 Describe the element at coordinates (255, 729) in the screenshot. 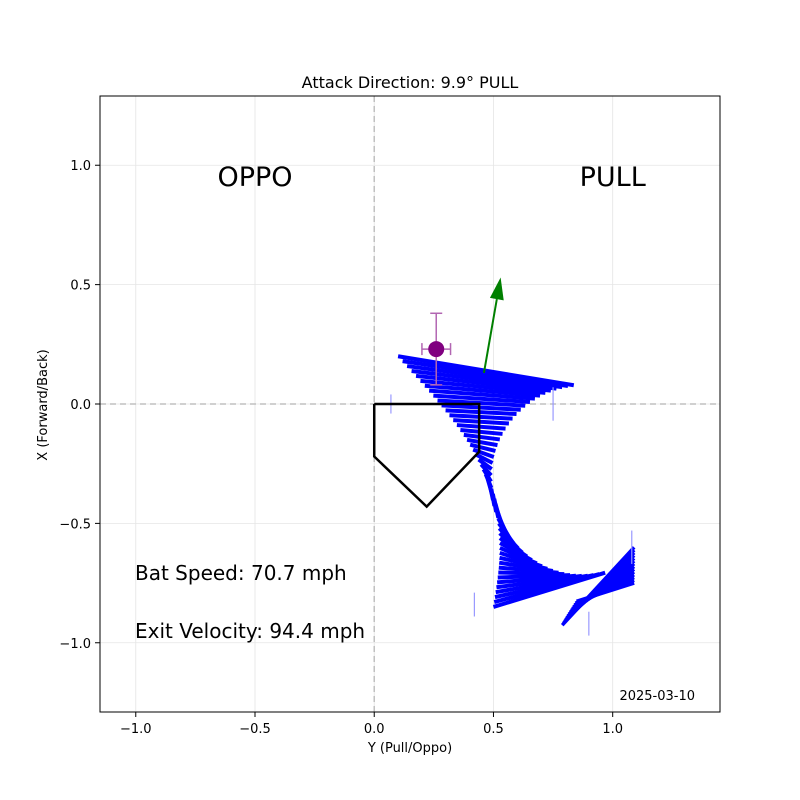

I see `x-tick-label: −0.5` at that location.